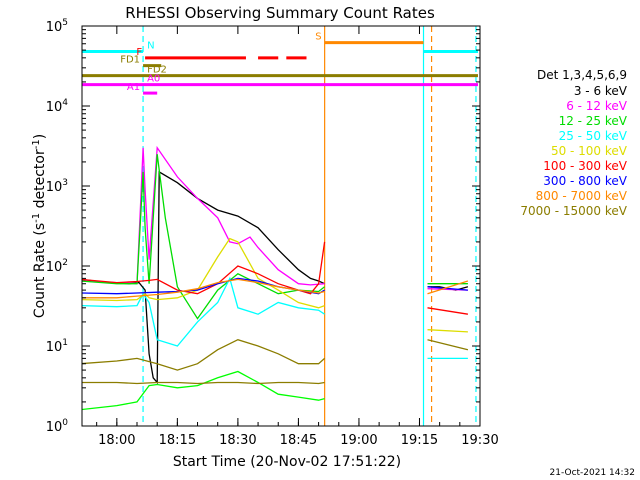  Describe the element at coordinates (116, 440) in the screenshot. I see `x-tick-label-0: 18:00` at that location.